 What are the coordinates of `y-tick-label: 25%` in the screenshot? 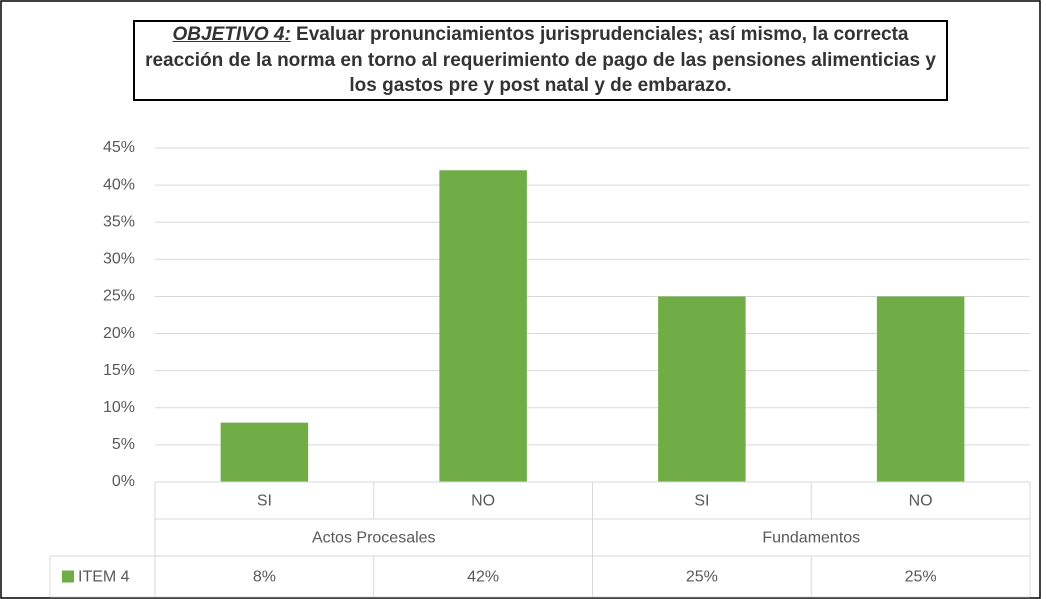 It's located at (119, 296).